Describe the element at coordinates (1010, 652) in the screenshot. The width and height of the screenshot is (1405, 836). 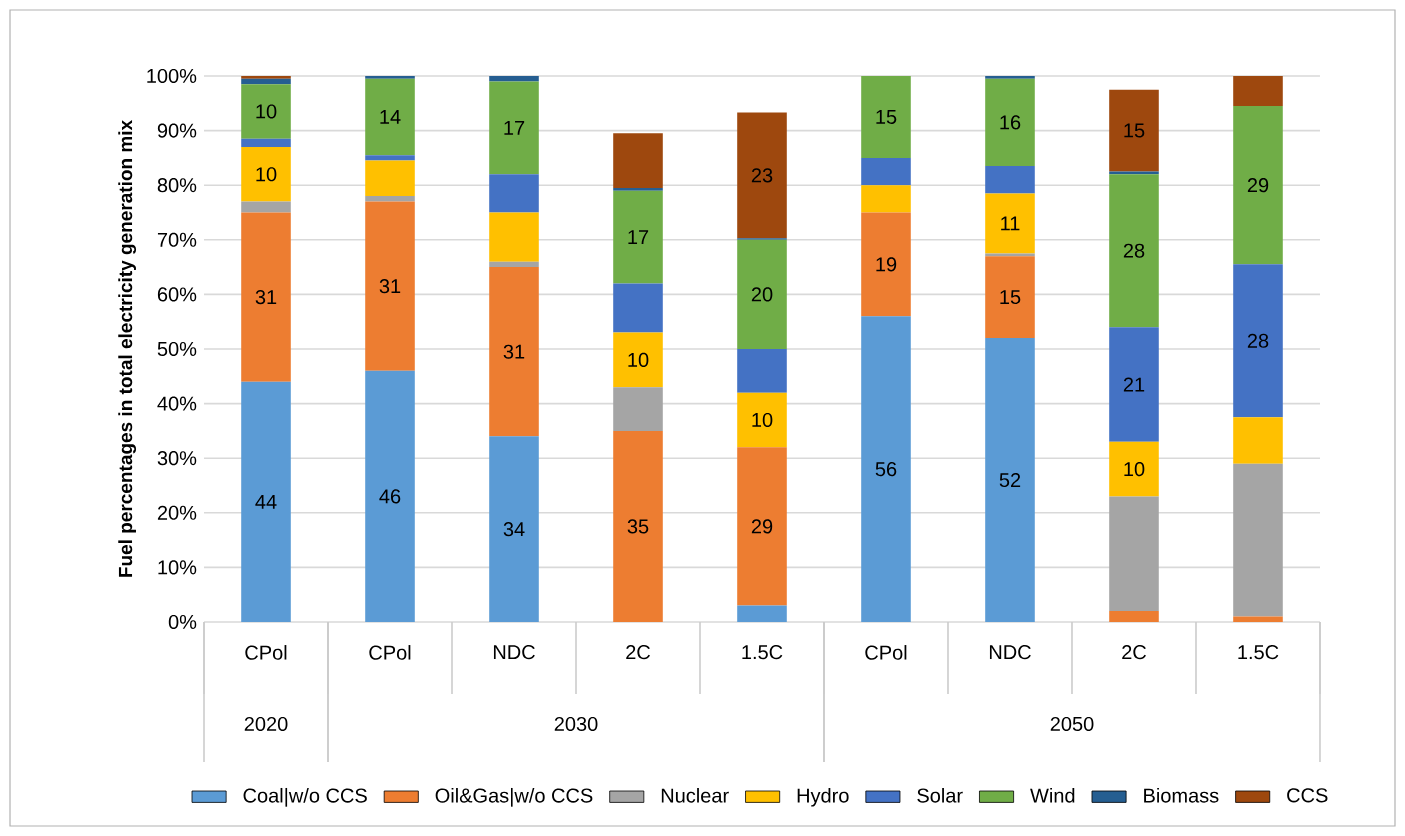
I see `x-tick-label: NDC` at that location.